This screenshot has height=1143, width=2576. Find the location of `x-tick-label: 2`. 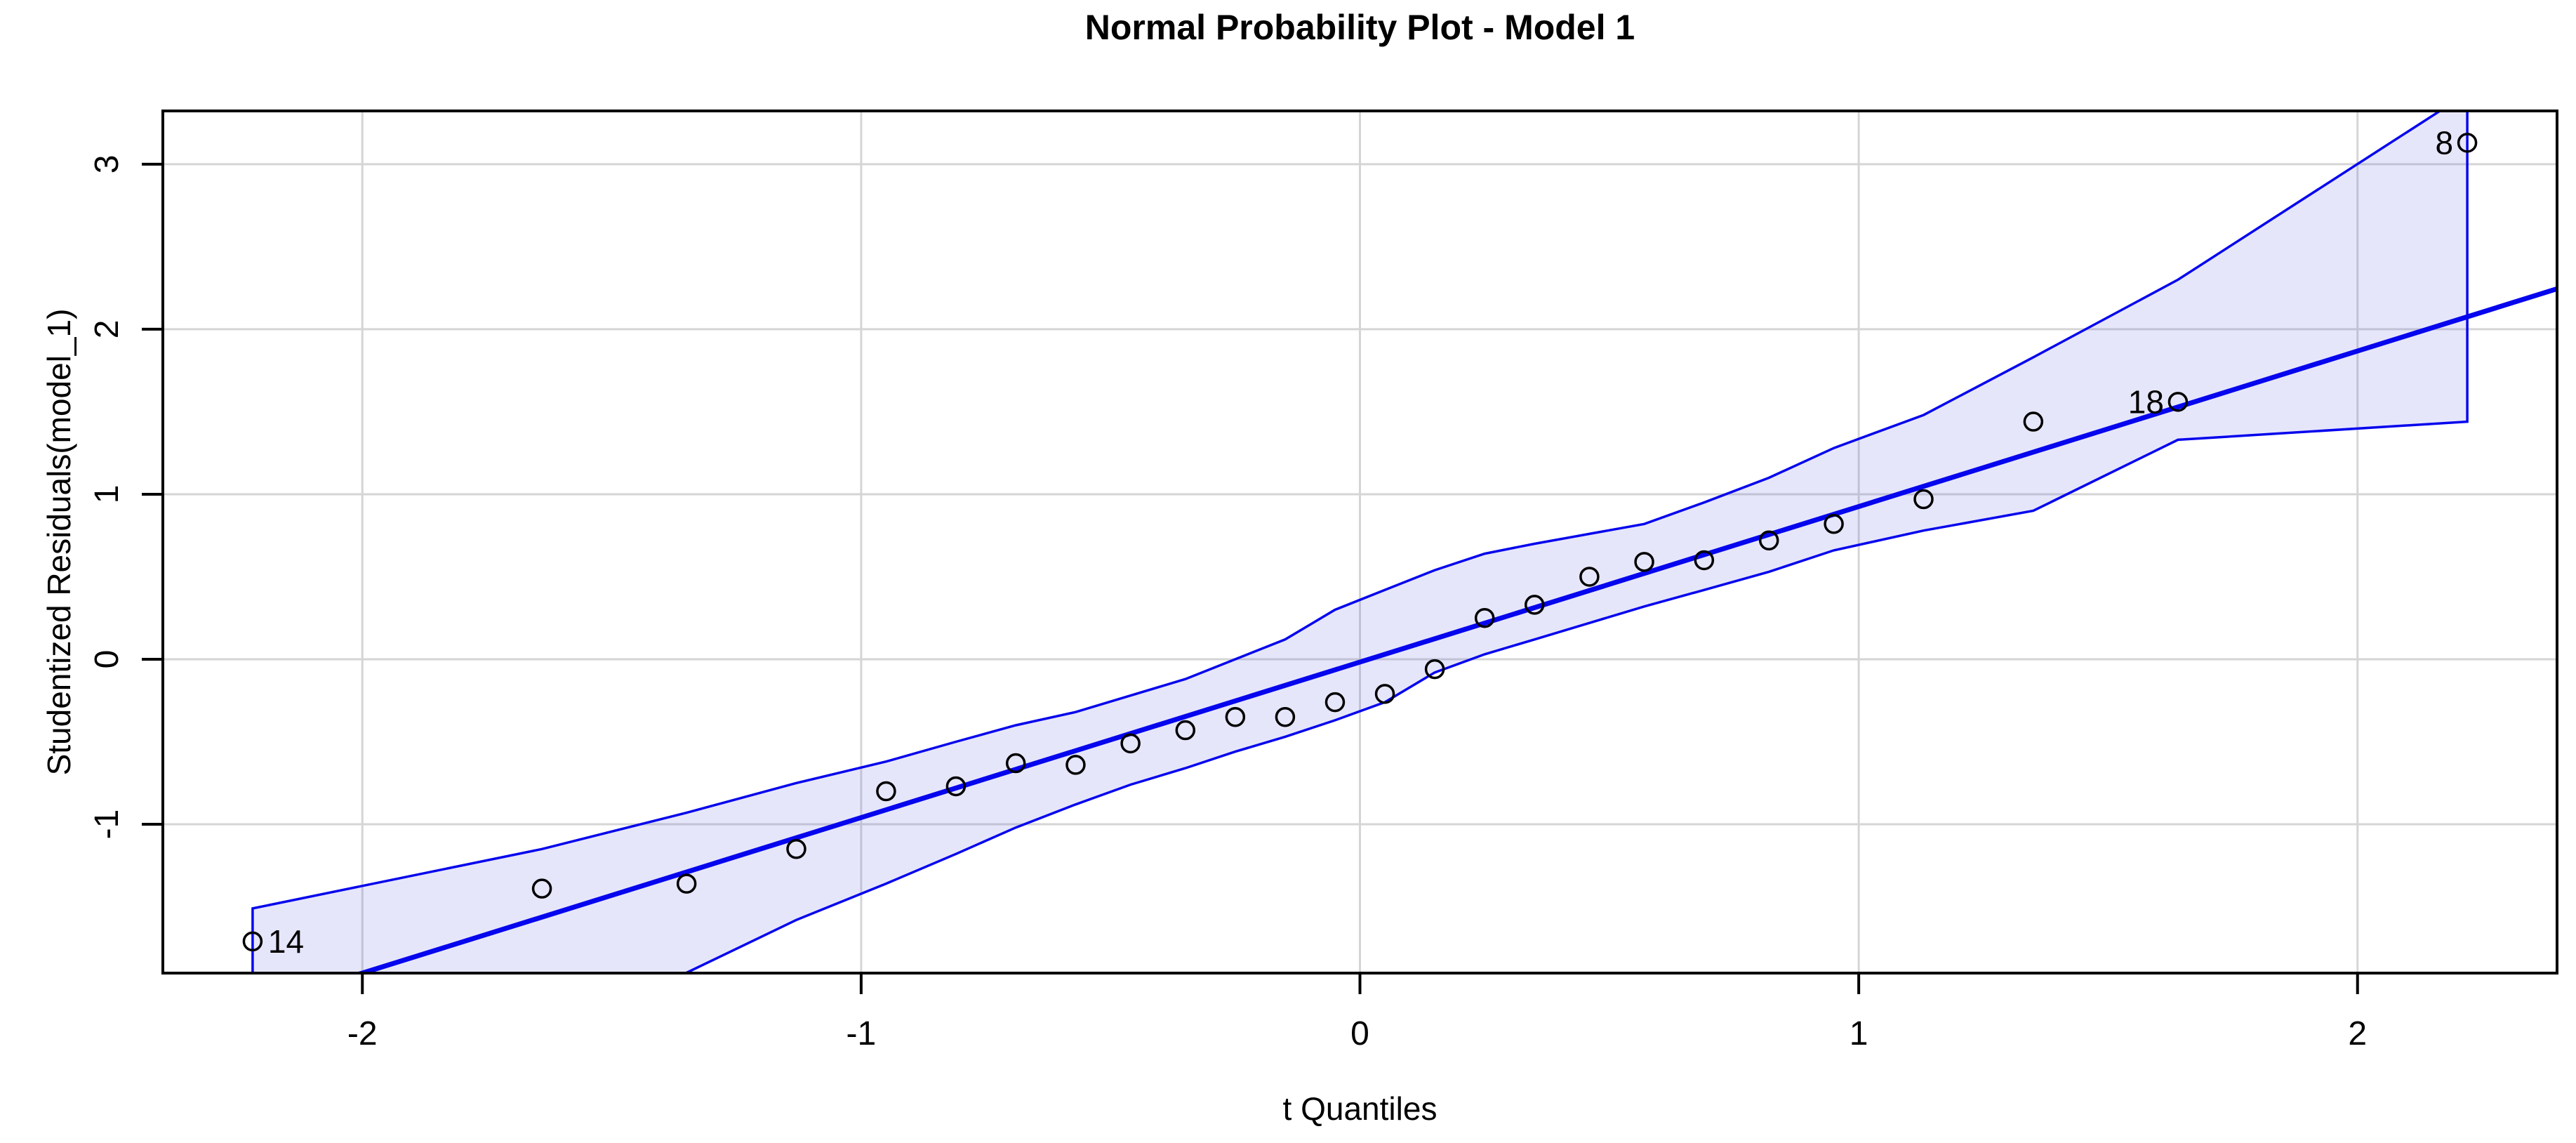

x-tick-label: 2 is located at coordinates (2358, 1033).